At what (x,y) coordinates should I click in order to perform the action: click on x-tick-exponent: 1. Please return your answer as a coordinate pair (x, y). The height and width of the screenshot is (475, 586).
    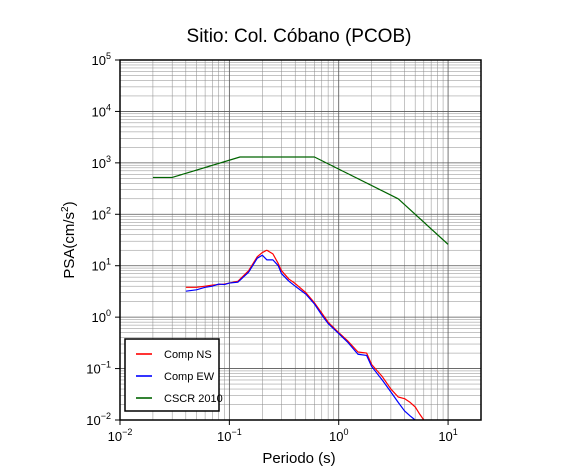
    Looking at the image, I should click on (455, 432).